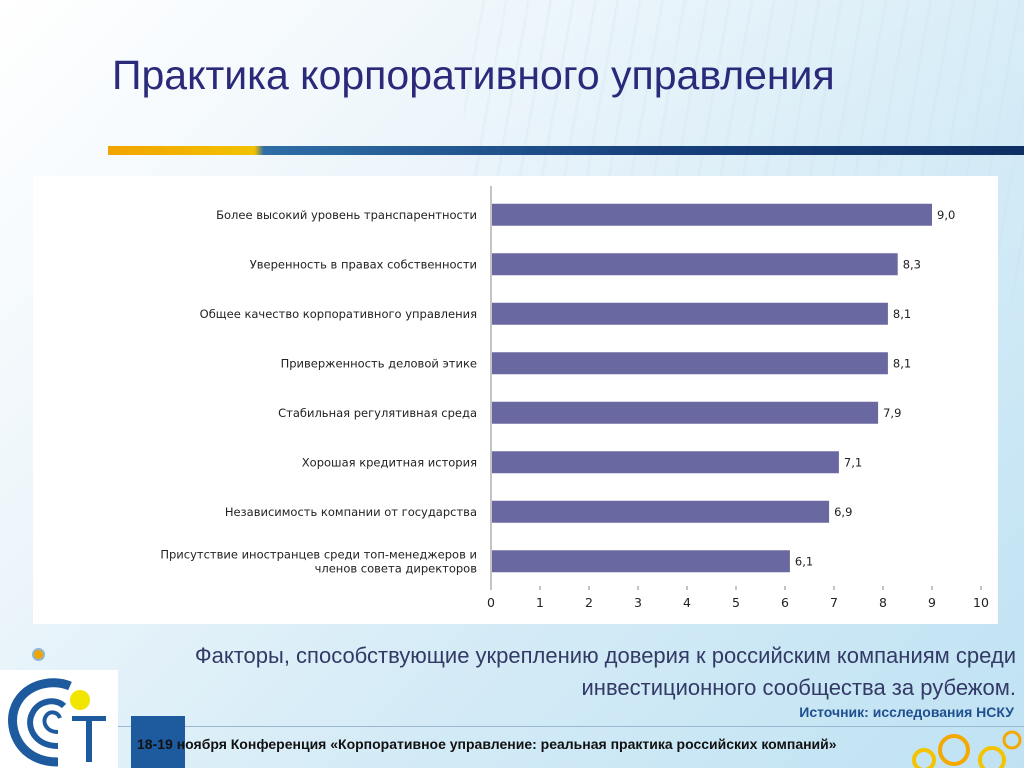  What do you see at coordinates (491, 602) in the screenshot?
I see `x-tick-label-0: 0` at bounding box center [491, 602].